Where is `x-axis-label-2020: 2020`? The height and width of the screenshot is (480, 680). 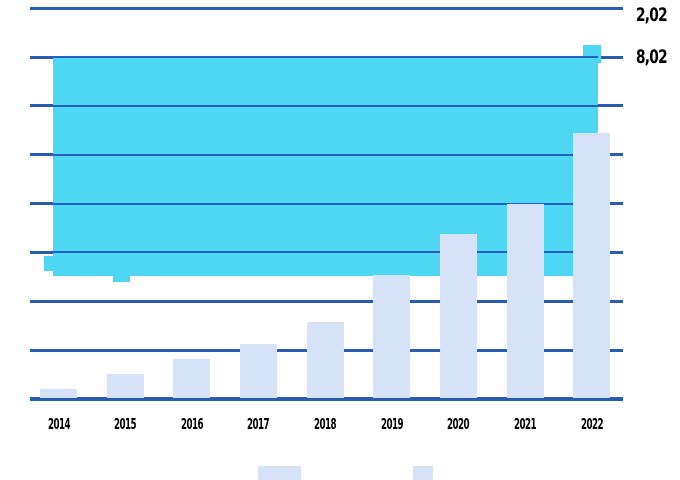
x-axis-label-2020: 2020 is located at coordinates (458, 424).